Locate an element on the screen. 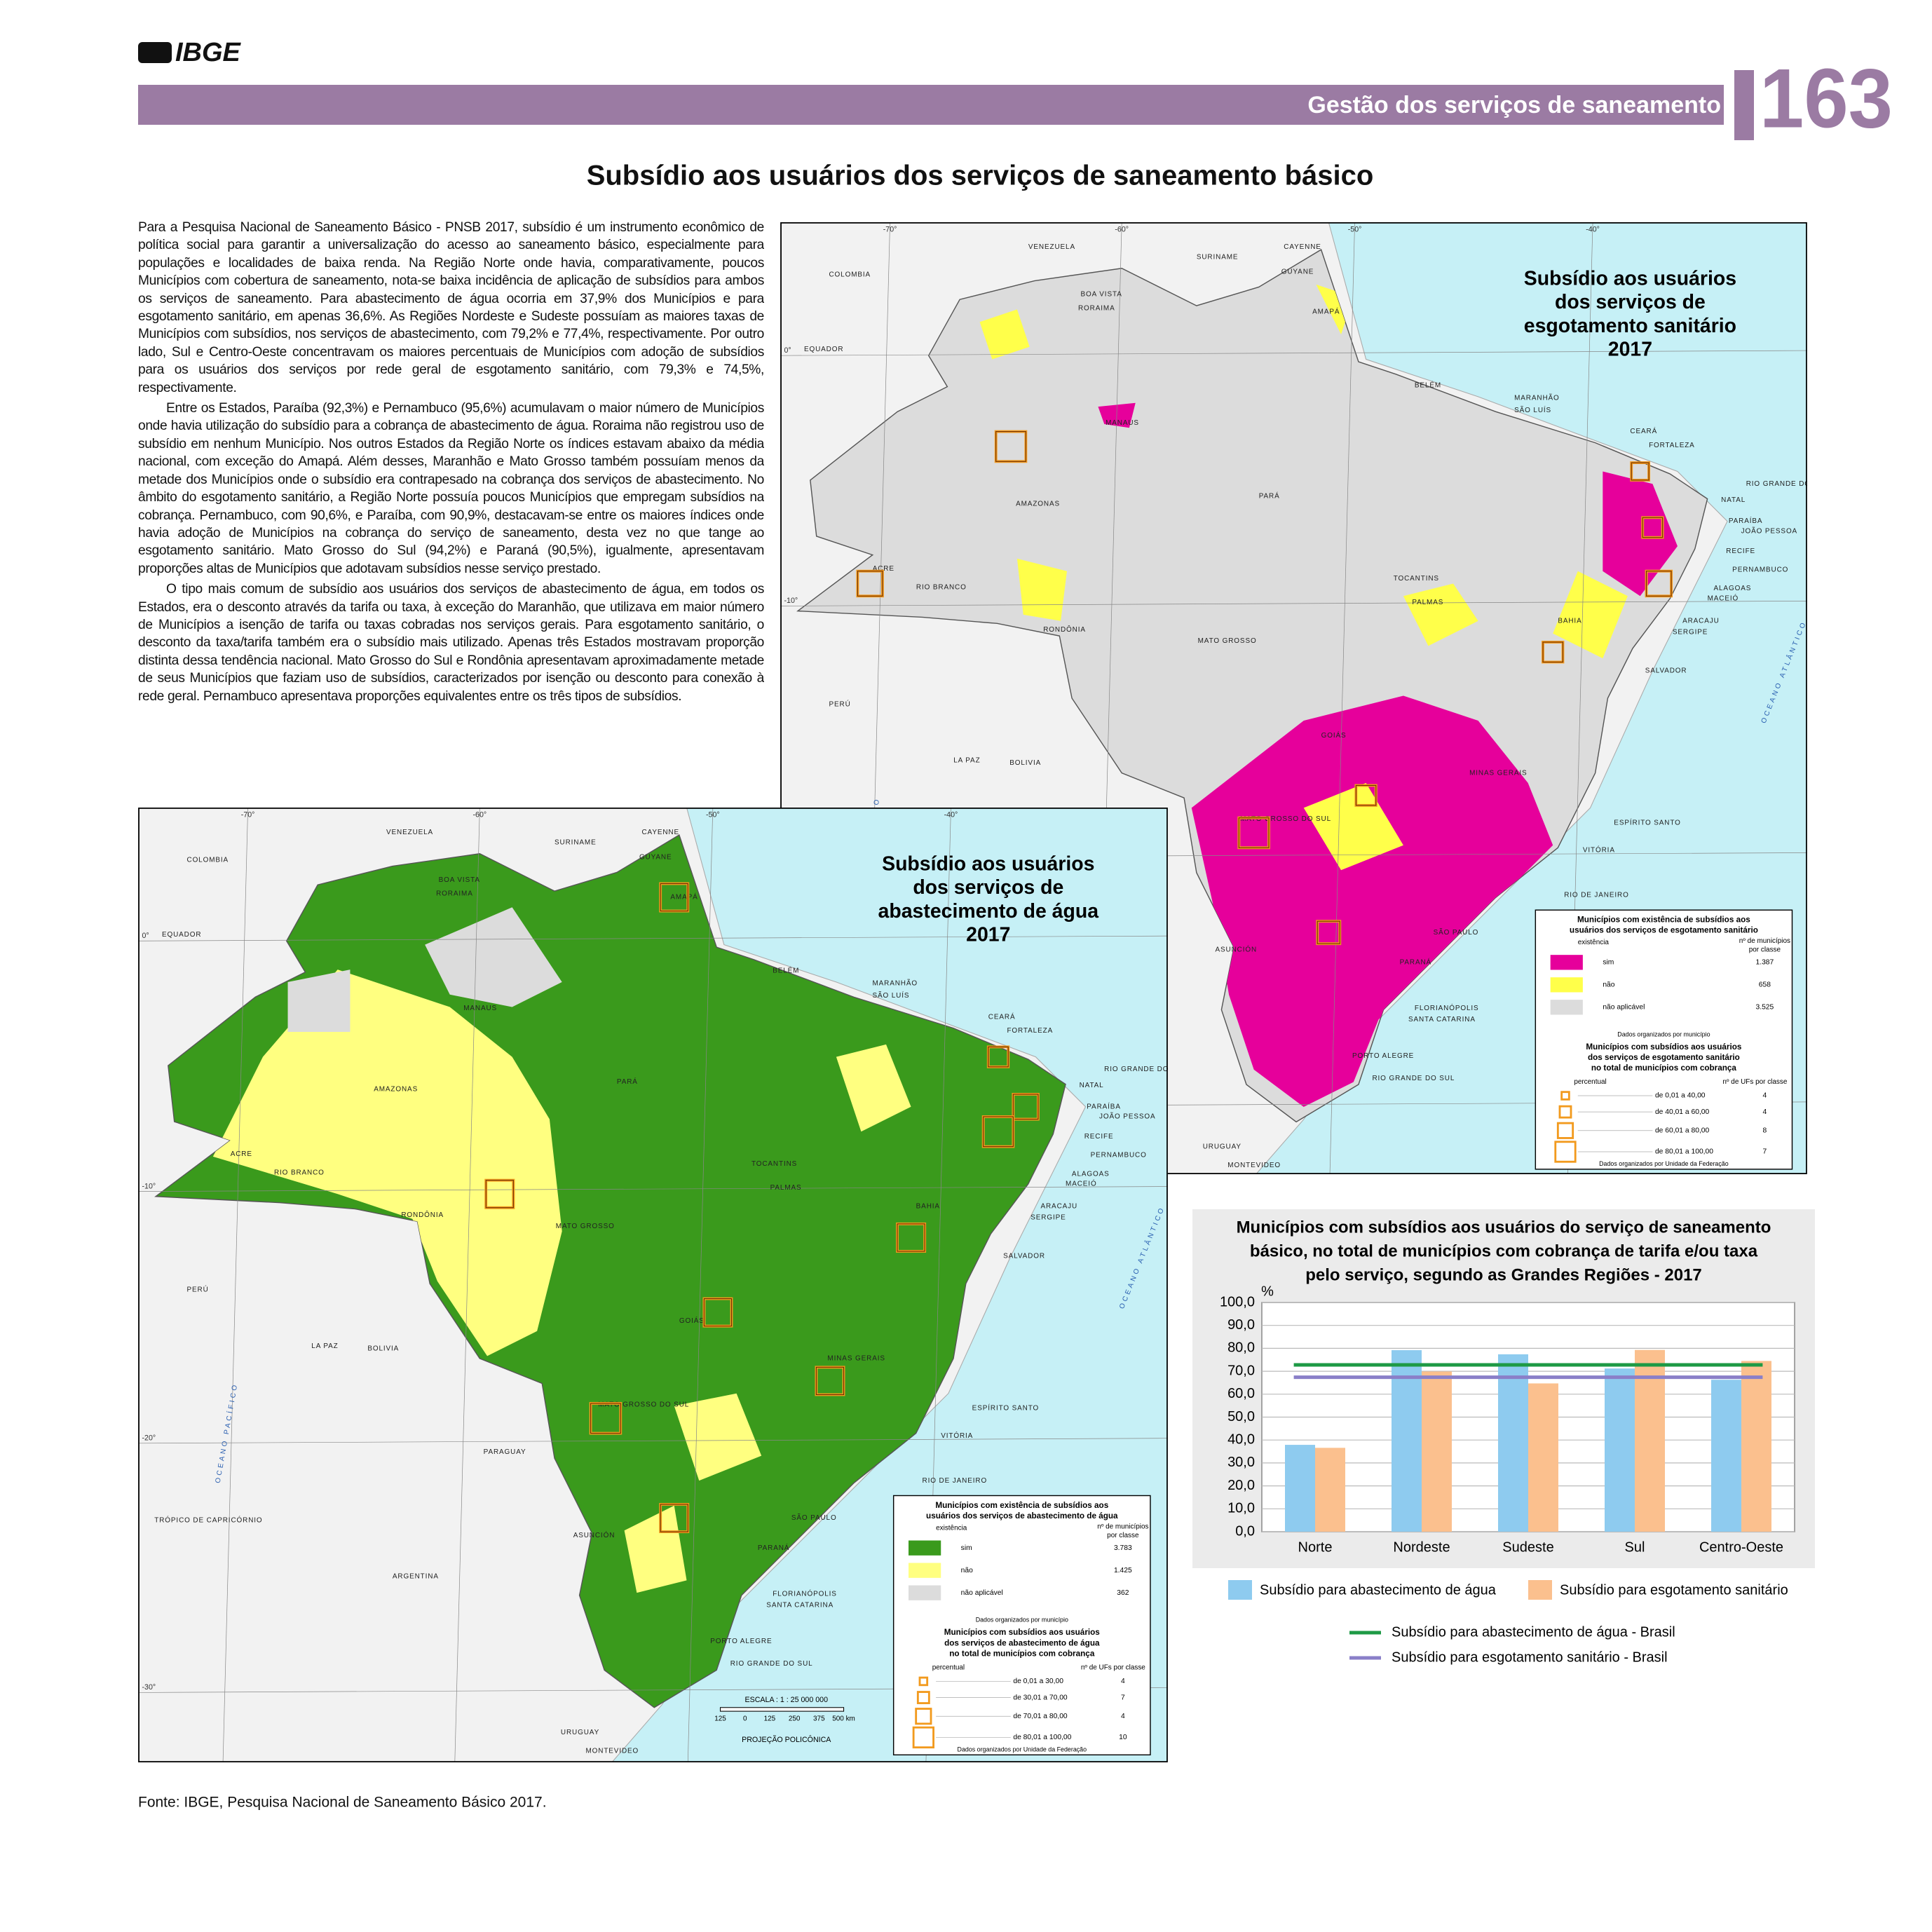 The image size is (1932, 1932). y-tick-label: 50,0 is located at coordinates (1241, 1416).